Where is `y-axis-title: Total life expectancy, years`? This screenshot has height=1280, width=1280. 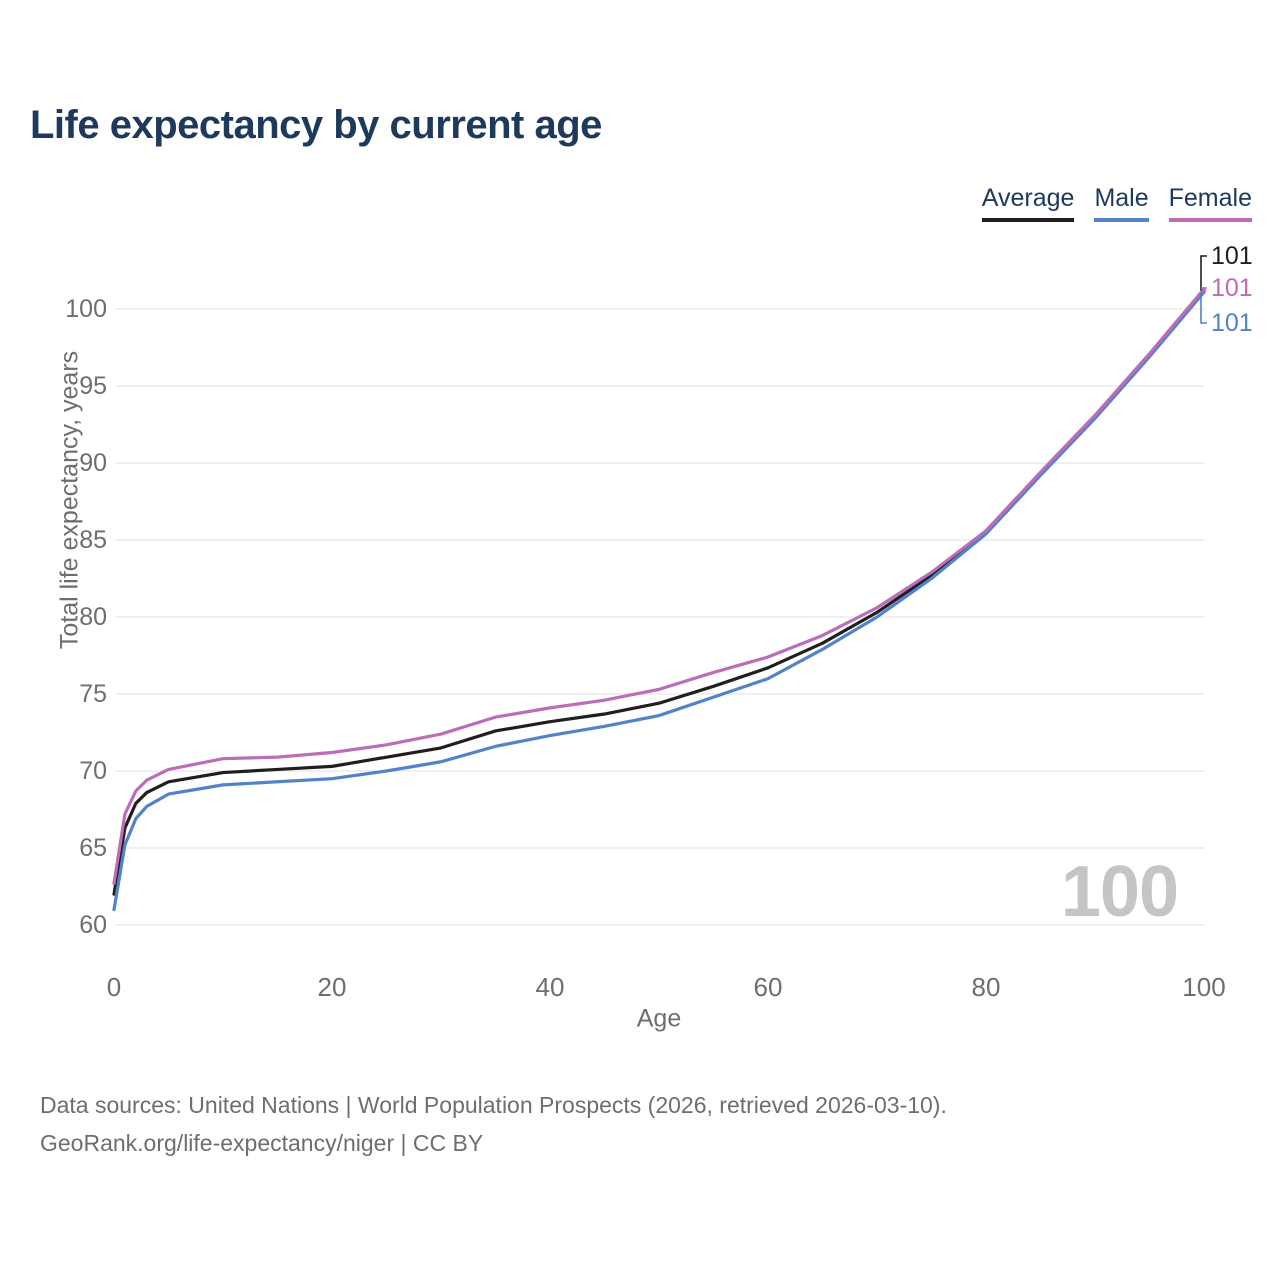 y-axis-title: Total life expectancy, years is located at coordinates (69, 500).